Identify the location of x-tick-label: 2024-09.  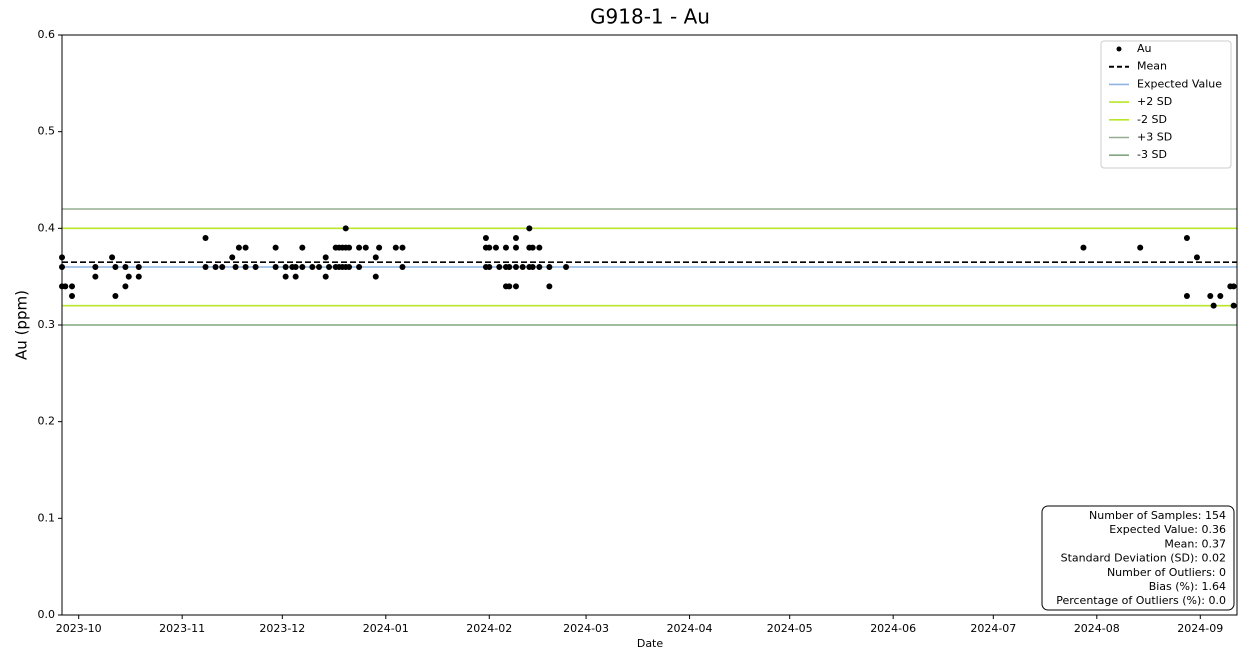
(1200, 628).